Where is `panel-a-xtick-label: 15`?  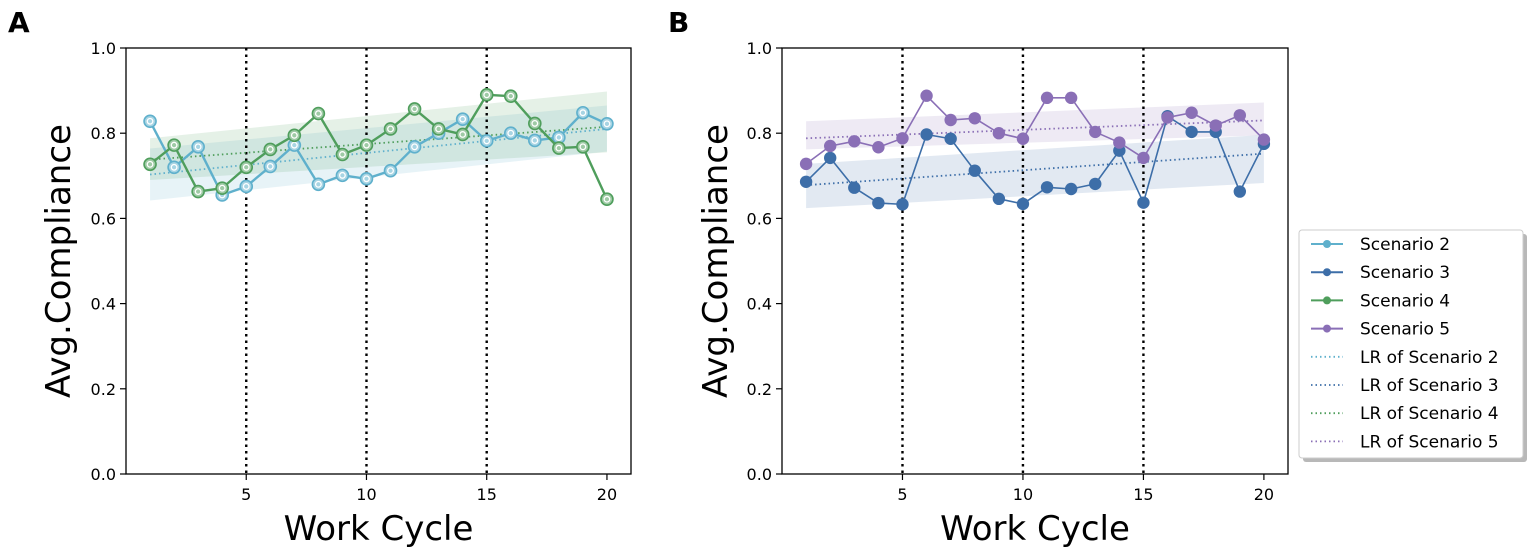
panel-a-xtick-label: 15 is located at coordinates (487, 494).